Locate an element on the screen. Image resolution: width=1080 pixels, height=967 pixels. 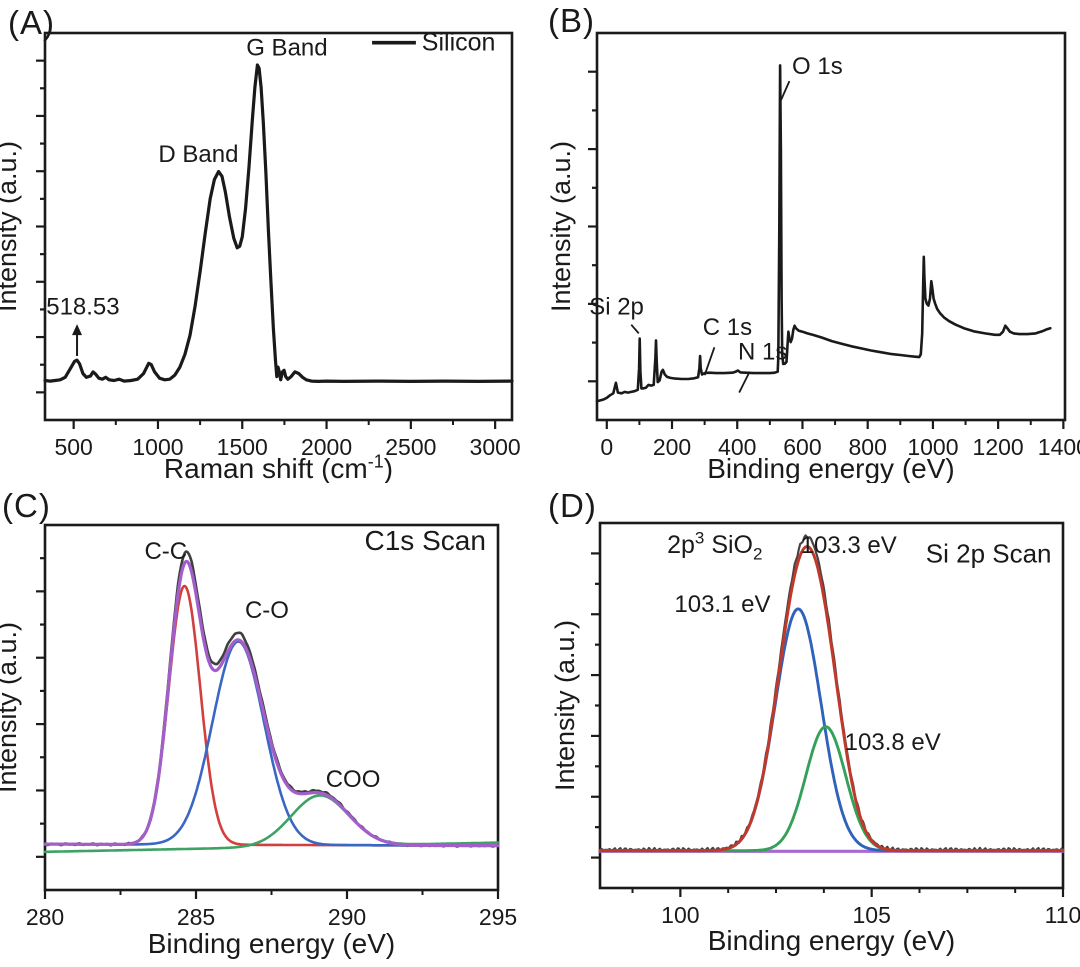
x-tick-label: 105 is located at coordinates (871, 915).